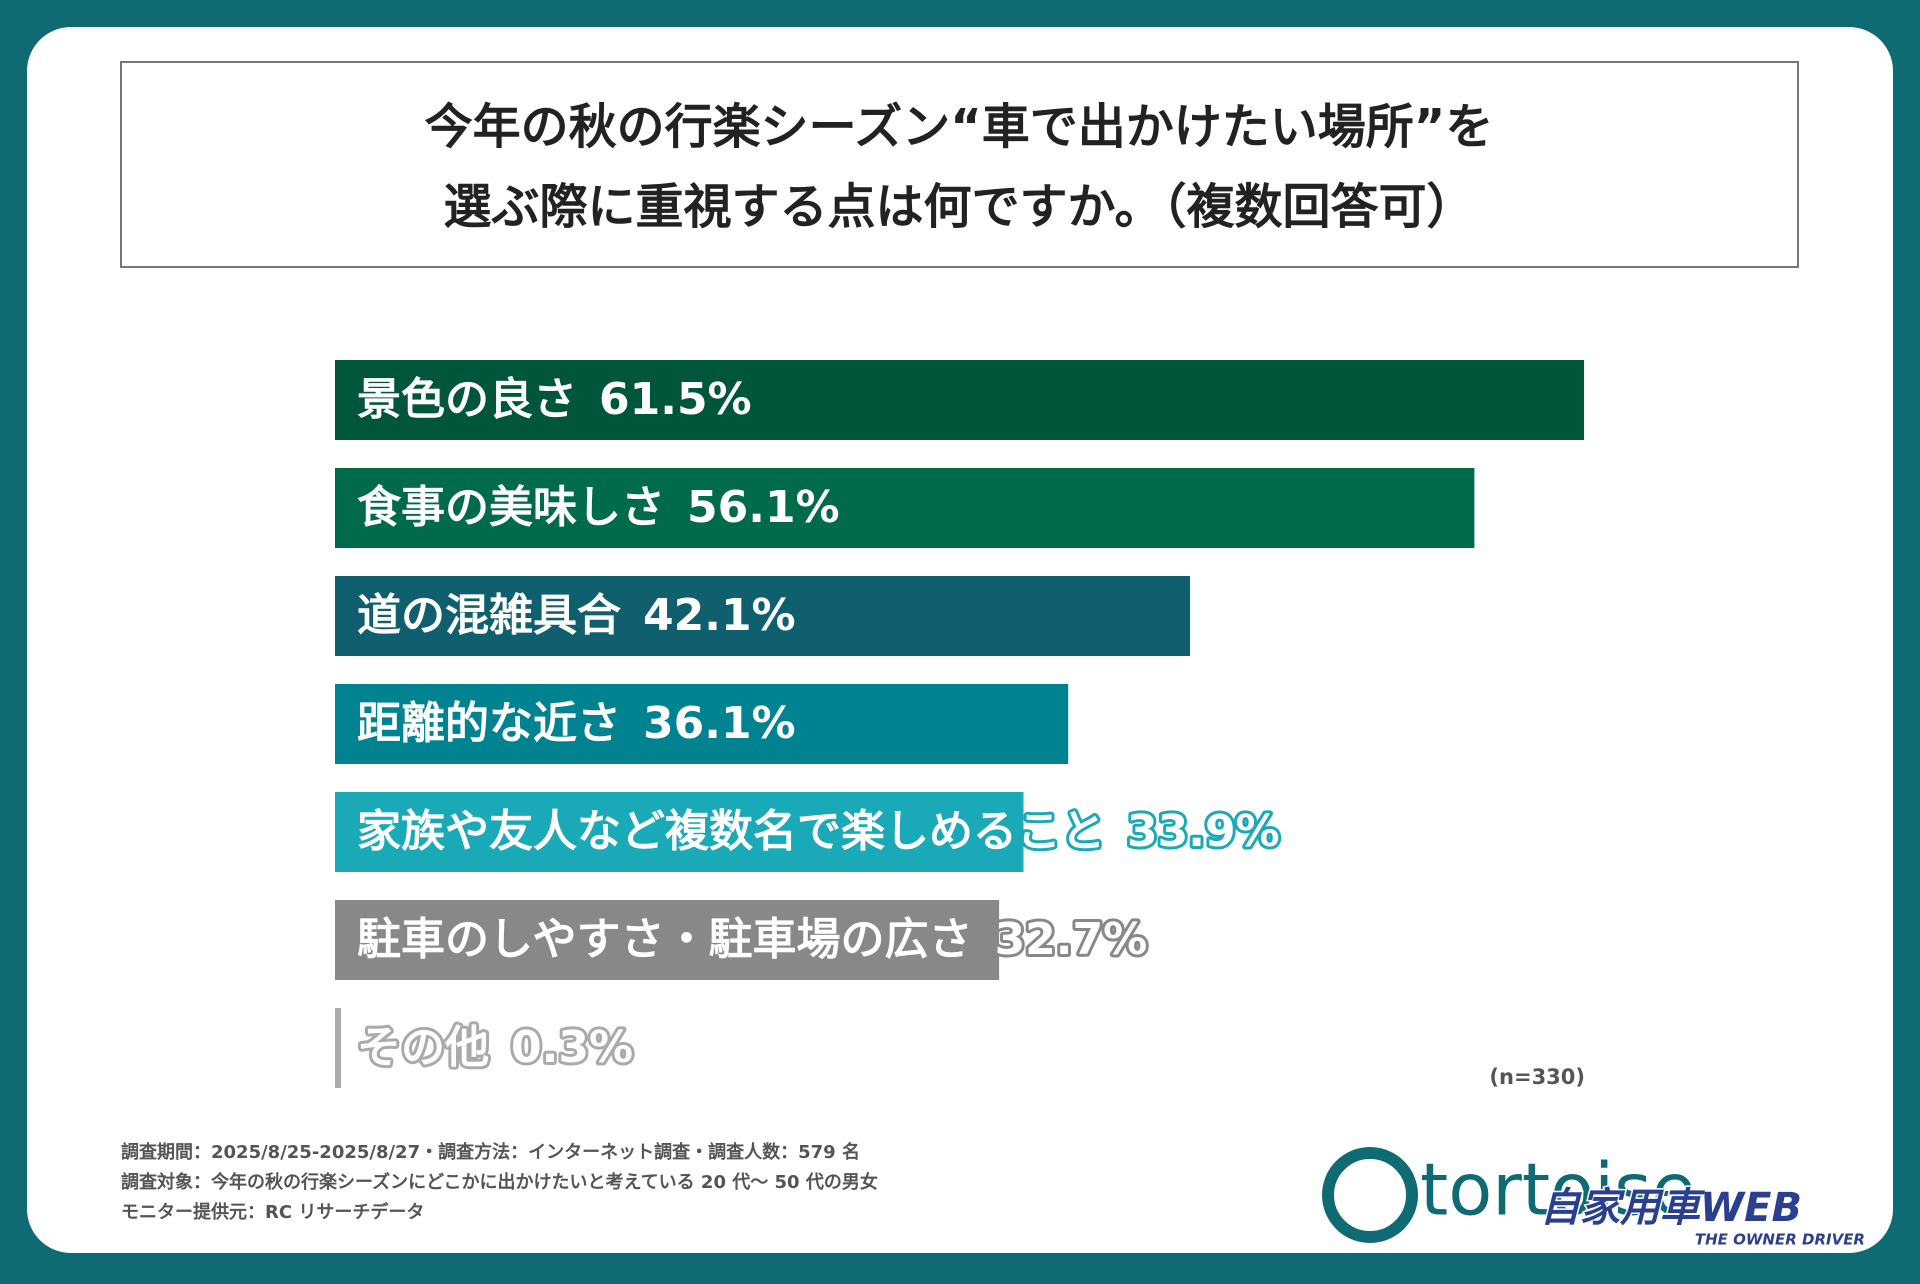  I want to click on bar-label: 景色の良さ, so click(467, 399).